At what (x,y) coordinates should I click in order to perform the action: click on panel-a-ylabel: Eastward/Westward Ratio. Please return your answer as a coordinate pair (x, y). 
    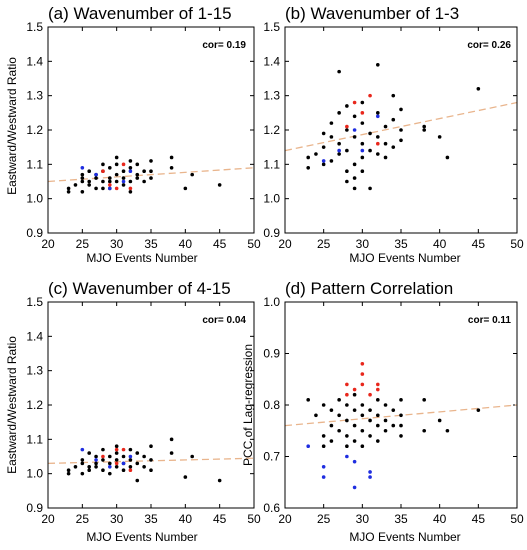
    Looking at the image, I should click on (12, 126).